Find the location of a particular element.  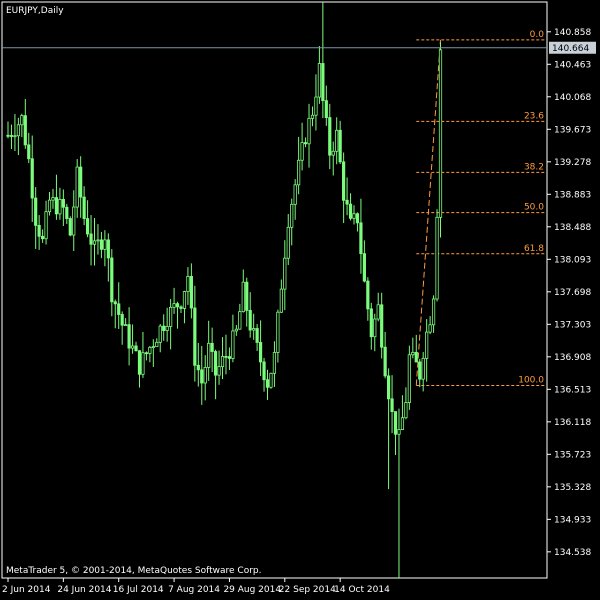

x-tick-label: 16 Jul 2014 is located at coordinates (138, 590).